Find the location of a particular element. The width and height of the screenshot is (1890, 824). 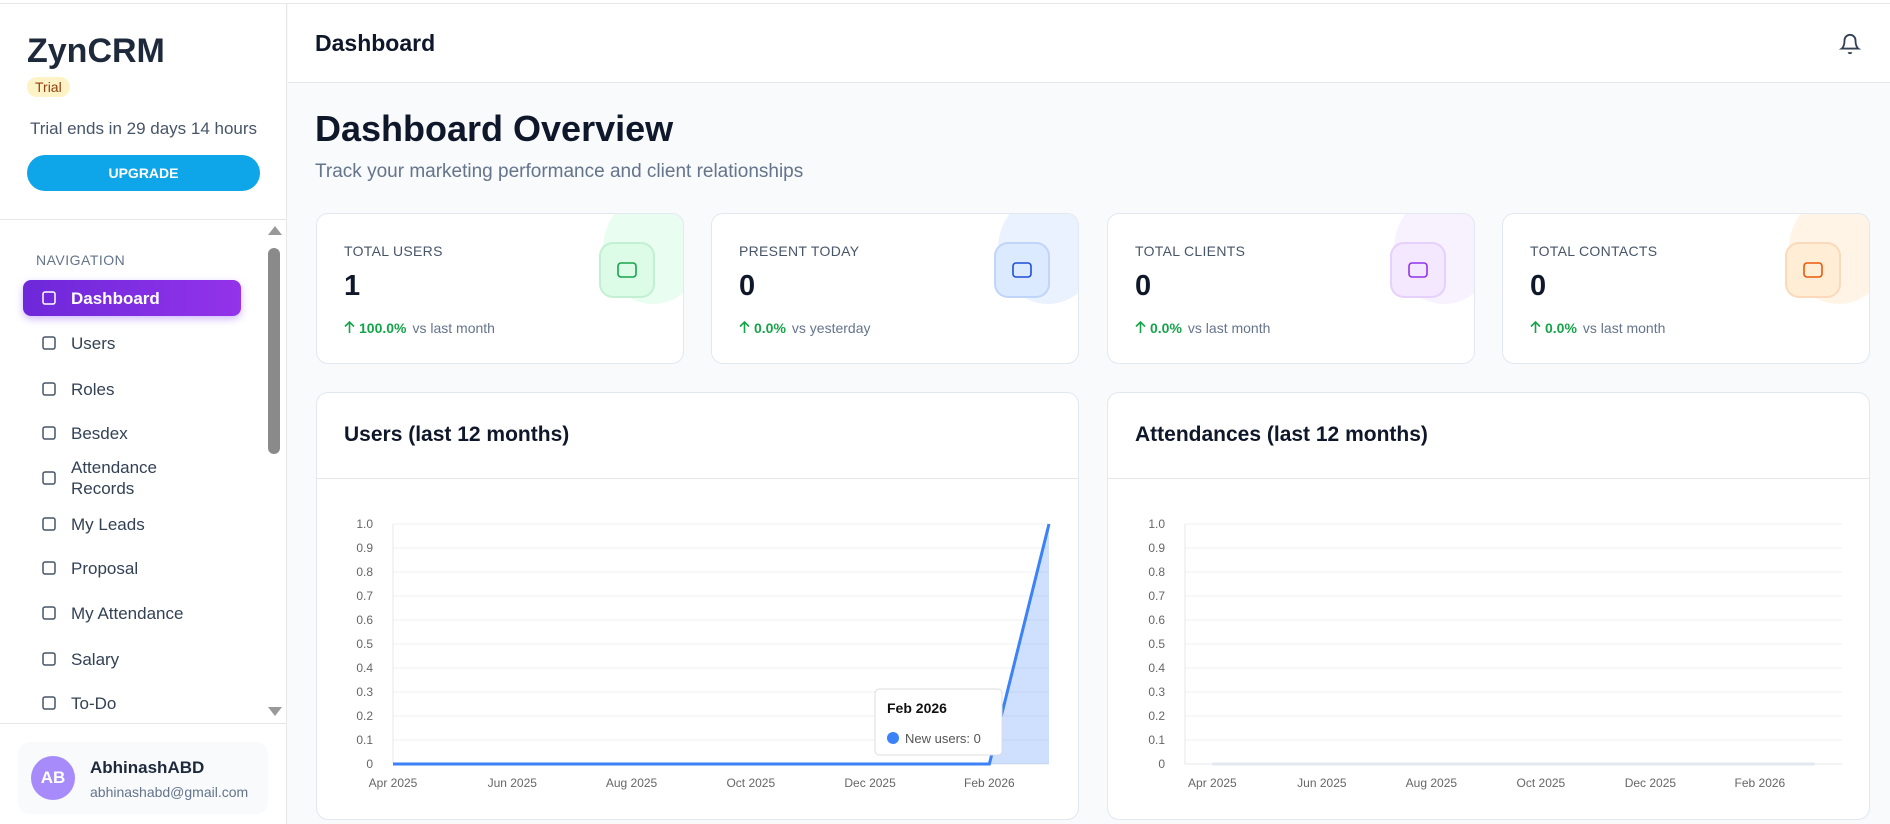

upgrade-button: UPGRADE is located at coordinates (143, 173).